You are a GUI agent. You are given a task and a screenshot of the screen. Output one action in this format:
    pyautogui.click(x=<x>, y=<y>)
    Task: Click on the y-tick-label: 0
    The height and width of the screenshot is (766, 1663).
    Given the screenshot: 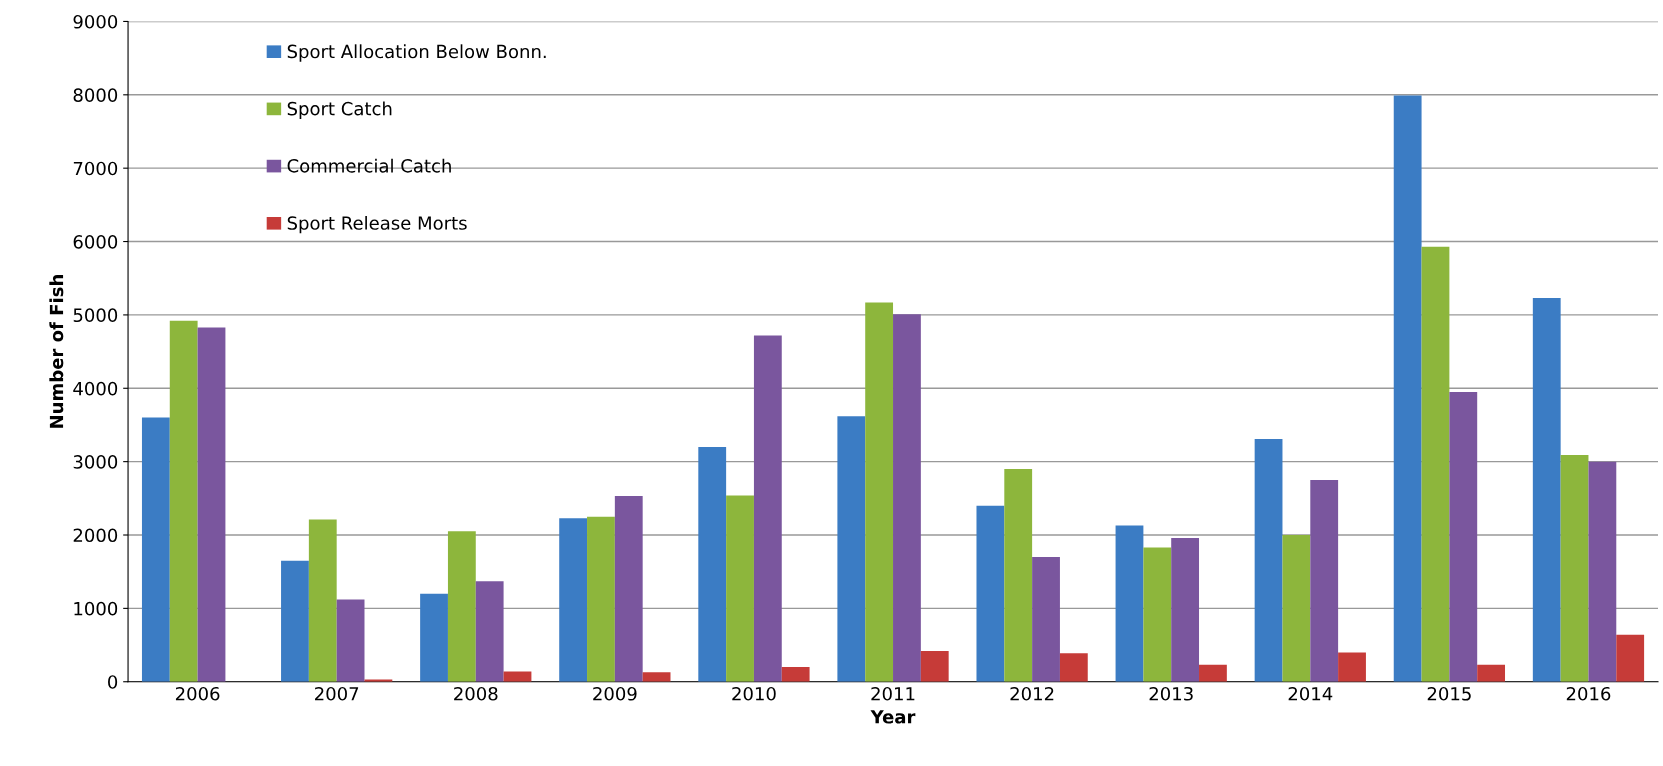 What is the action you would take?
    pyautogui.click(x=113, y=682)
    